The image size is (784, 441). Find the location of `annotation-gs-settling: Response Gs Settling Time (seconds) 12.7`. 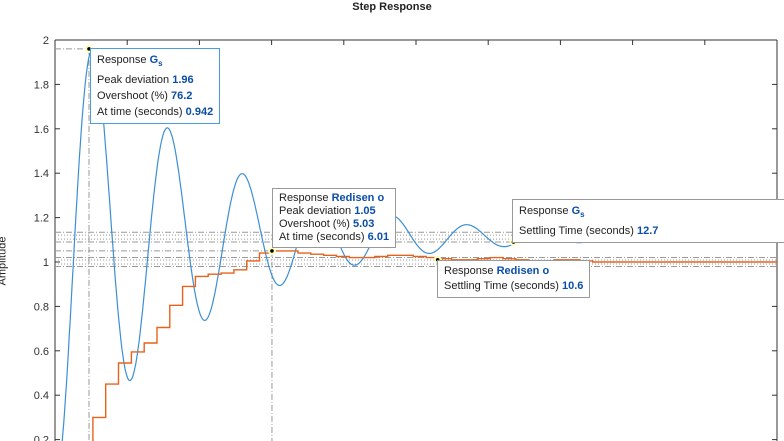

annotation-gs-settling: Response Gs Settling Time (seconds) 12.7 is located at coordinates (648, 221).